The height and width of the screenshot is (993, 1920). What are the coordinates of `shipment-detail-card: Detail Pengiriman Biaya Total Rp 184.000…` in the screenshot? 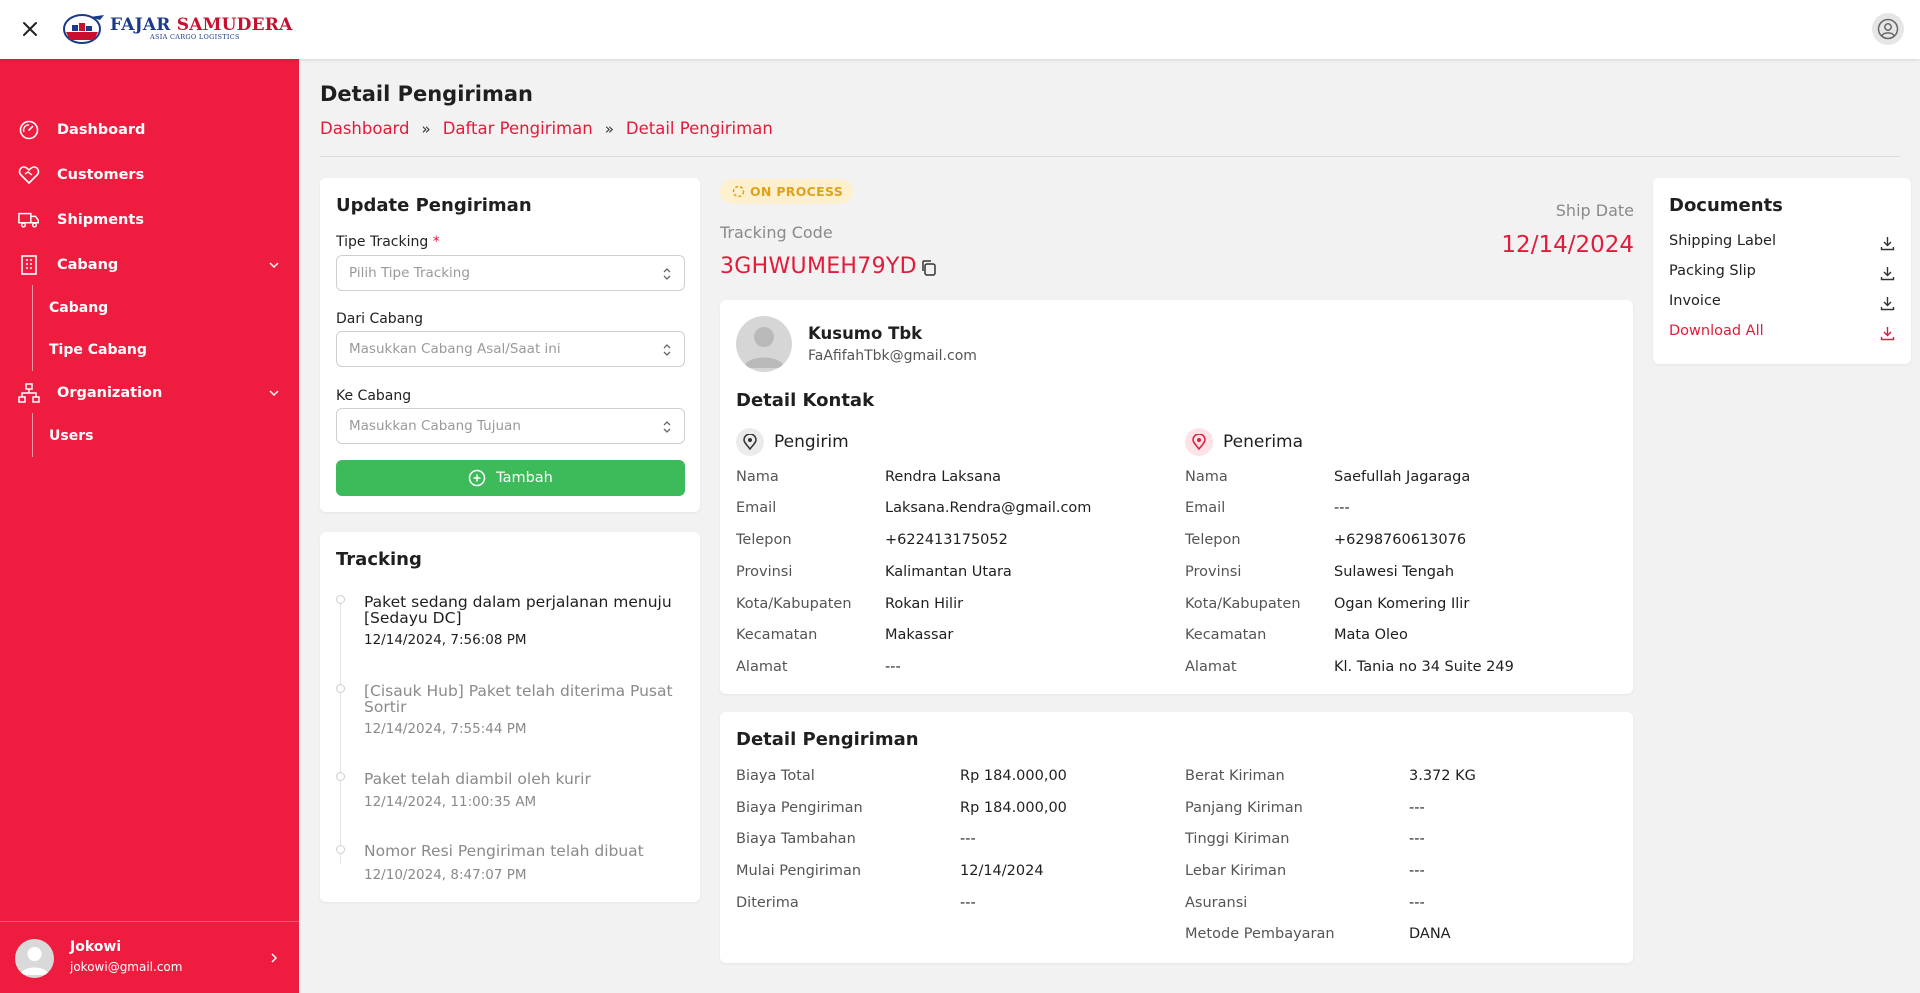 It's located at (1176, 837).